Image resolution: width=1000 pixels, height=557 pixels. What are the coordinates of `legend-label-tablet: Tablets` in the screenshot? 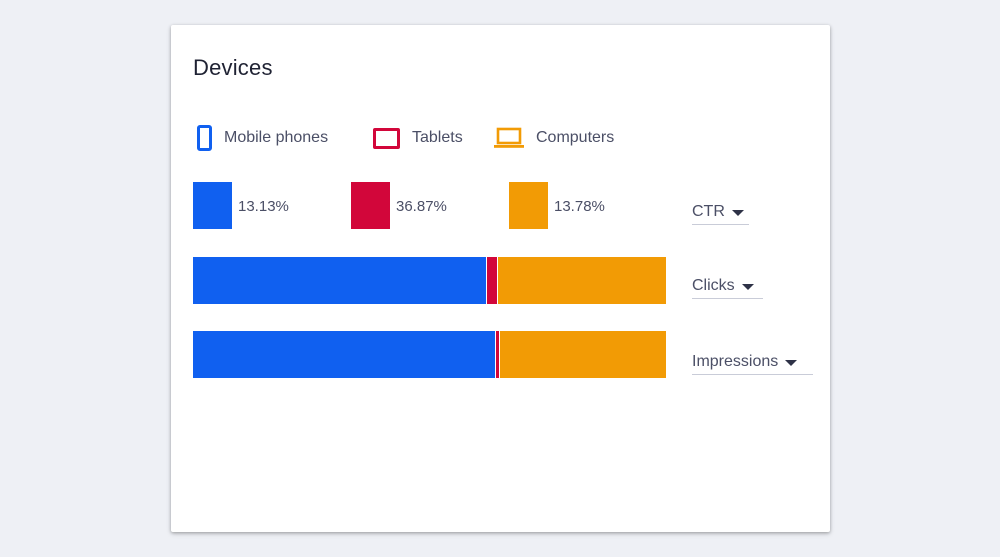 It's located at (437, 137).